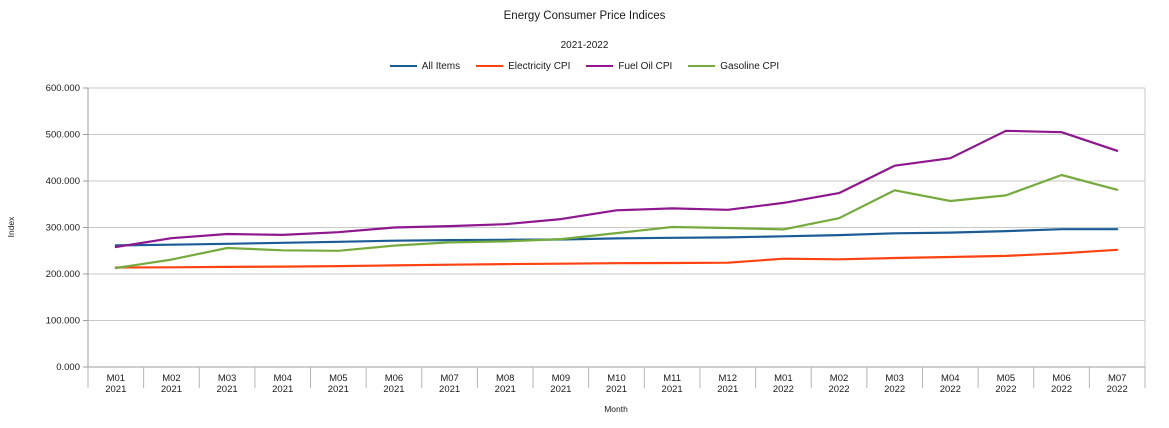  I want to click on x-tick-label: M08 2021, so click(505, 384).